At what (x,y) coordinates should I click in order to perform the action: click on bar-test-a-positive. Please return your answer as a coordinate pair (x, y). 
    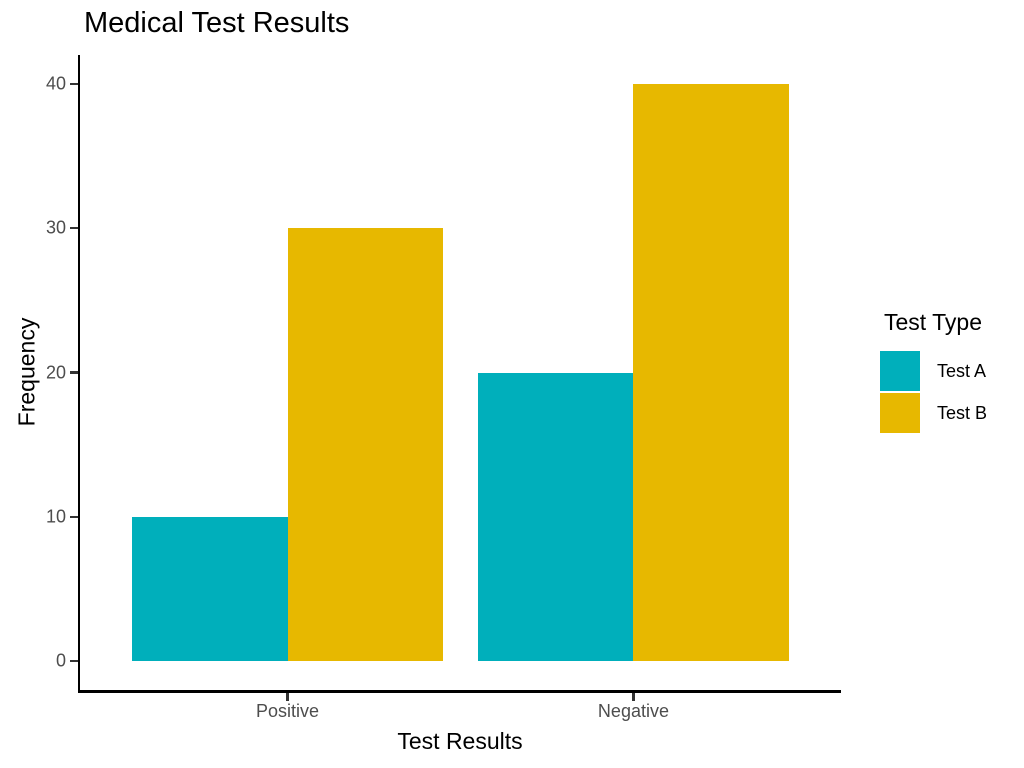
    Looking at the image, I should click on (209, 589).